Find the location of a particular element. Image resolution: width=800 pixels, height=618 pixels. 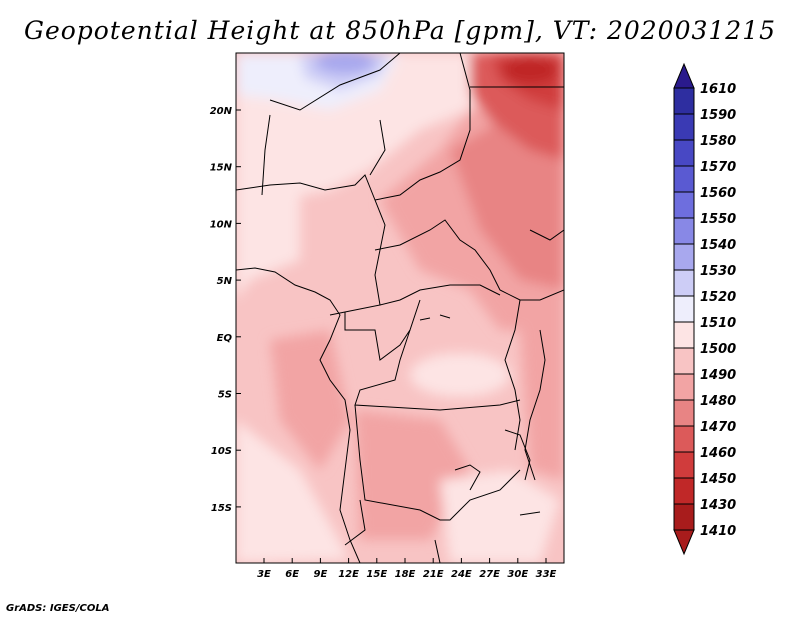

colorbar-label: 1610 is located at coordinates (718, 89).